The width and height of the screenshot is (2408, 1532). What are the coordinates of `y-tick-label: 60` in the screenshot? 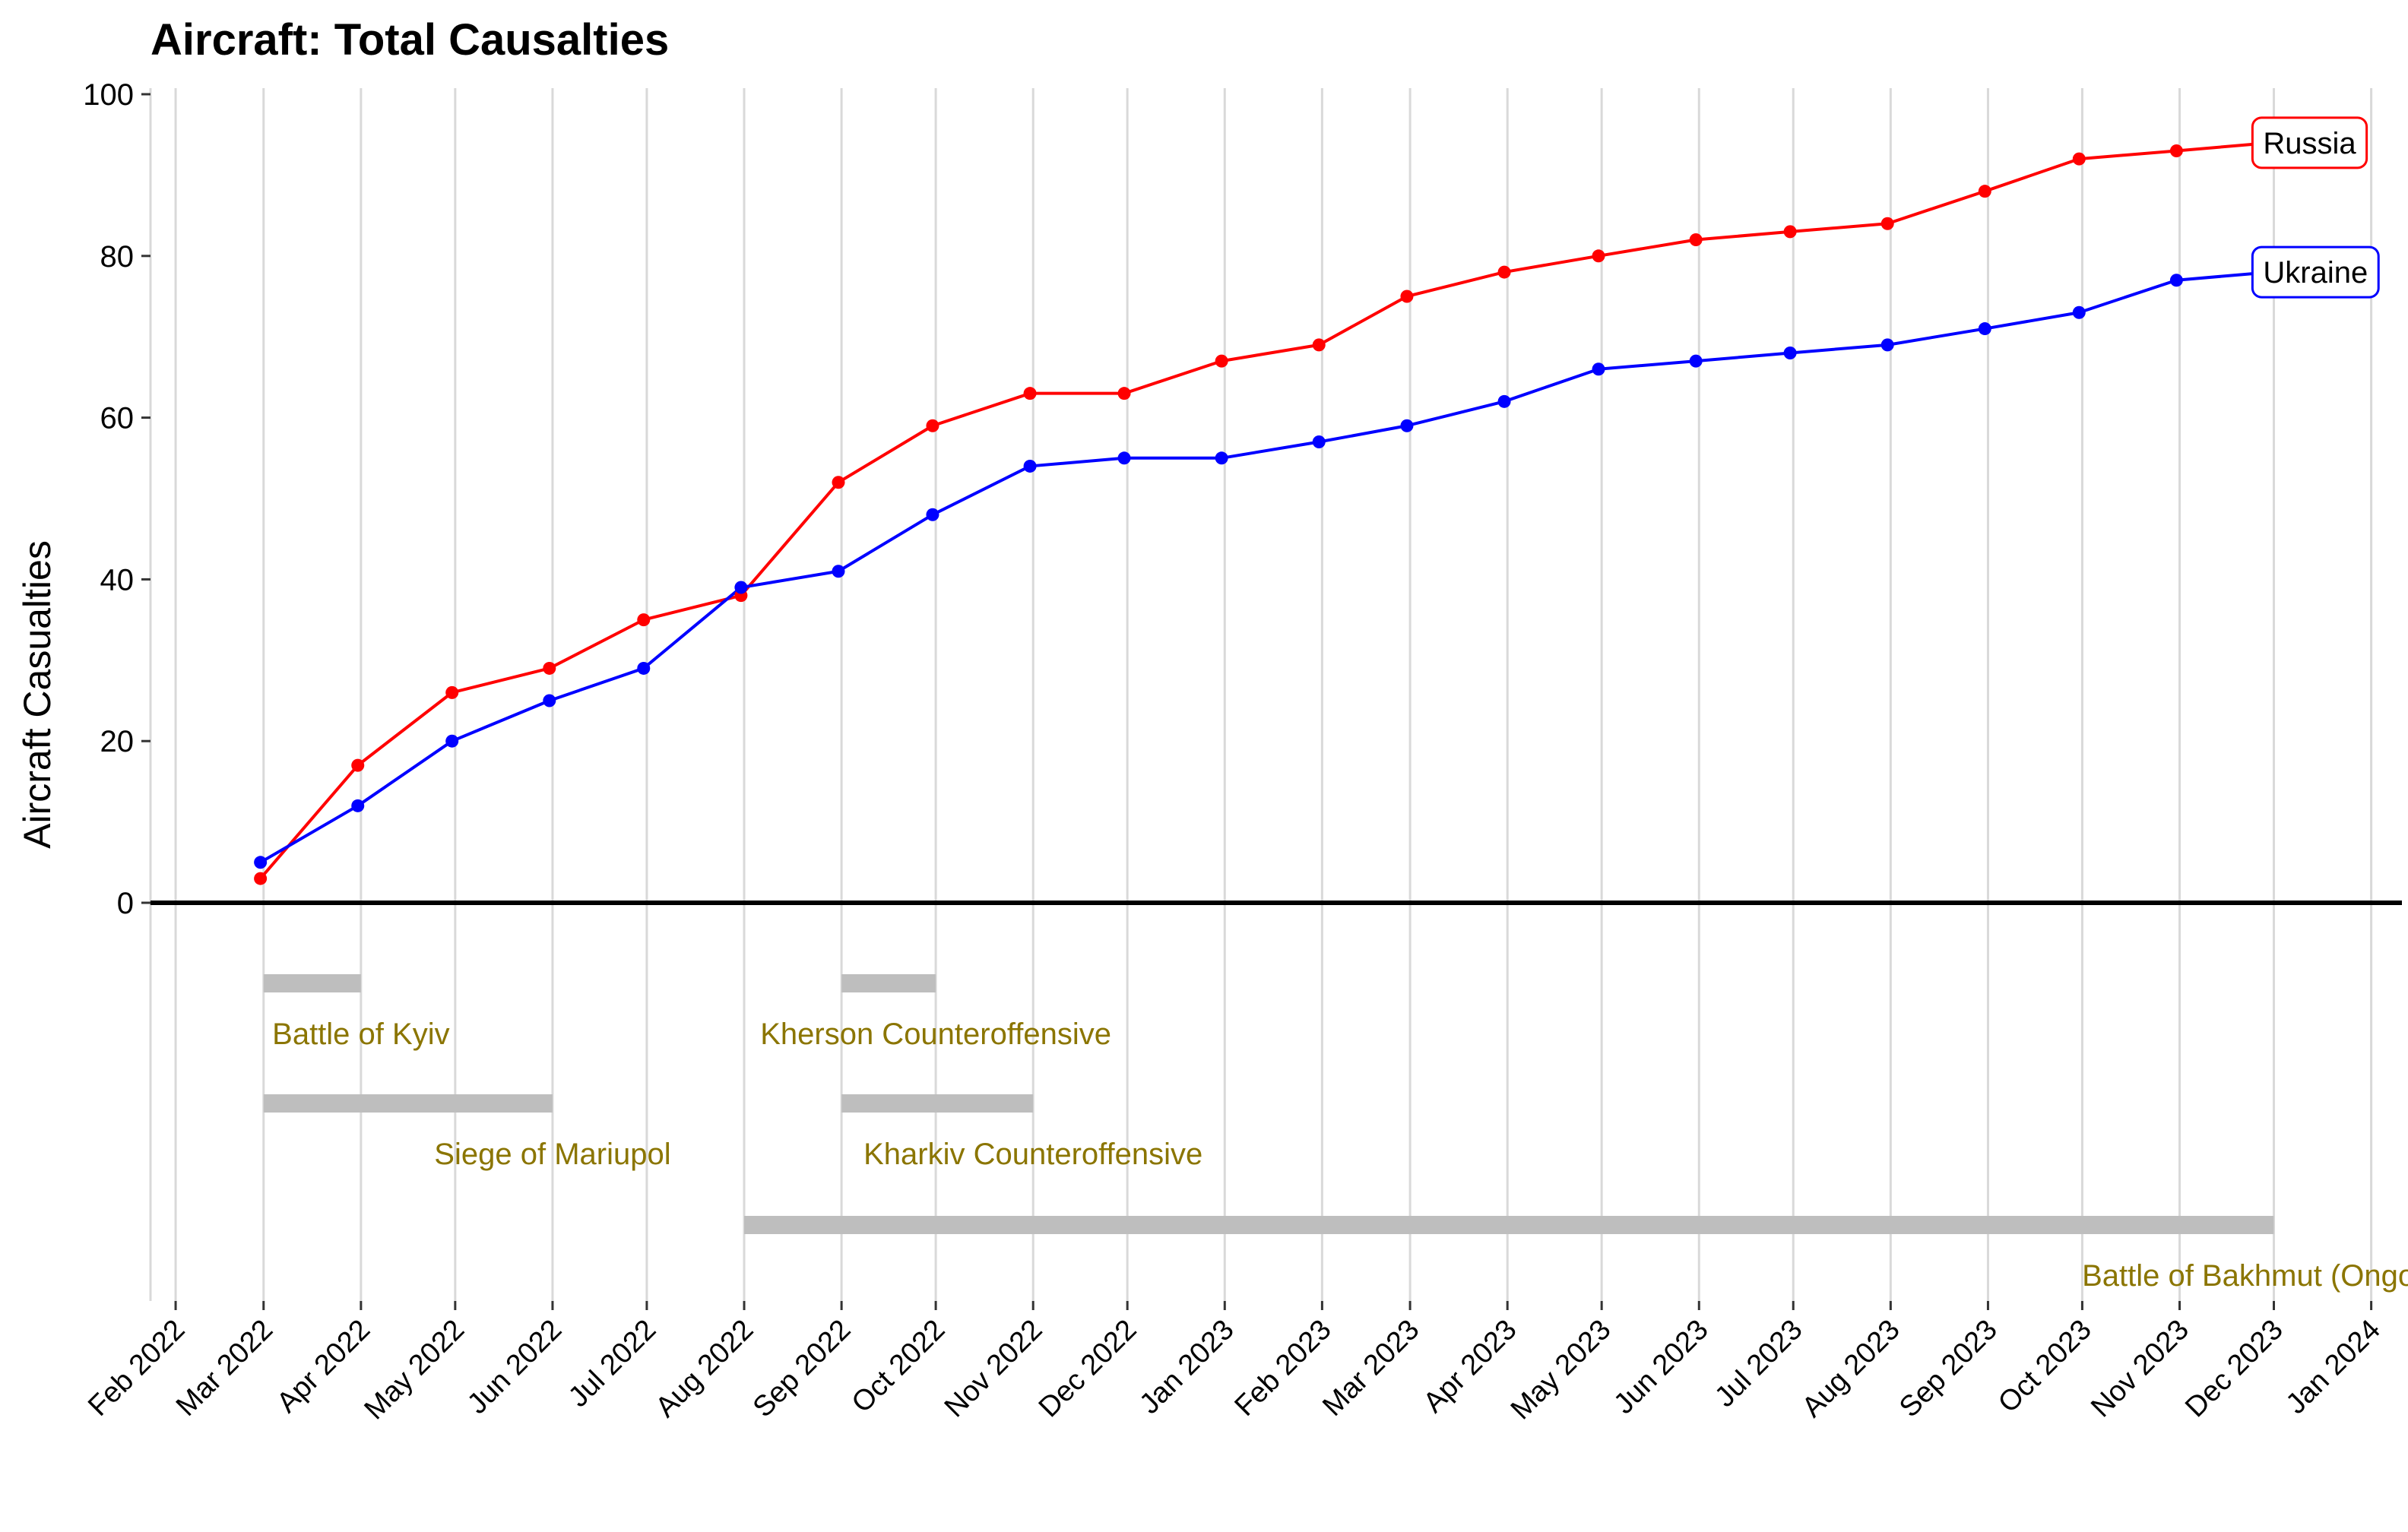 It's located at (117, 418).